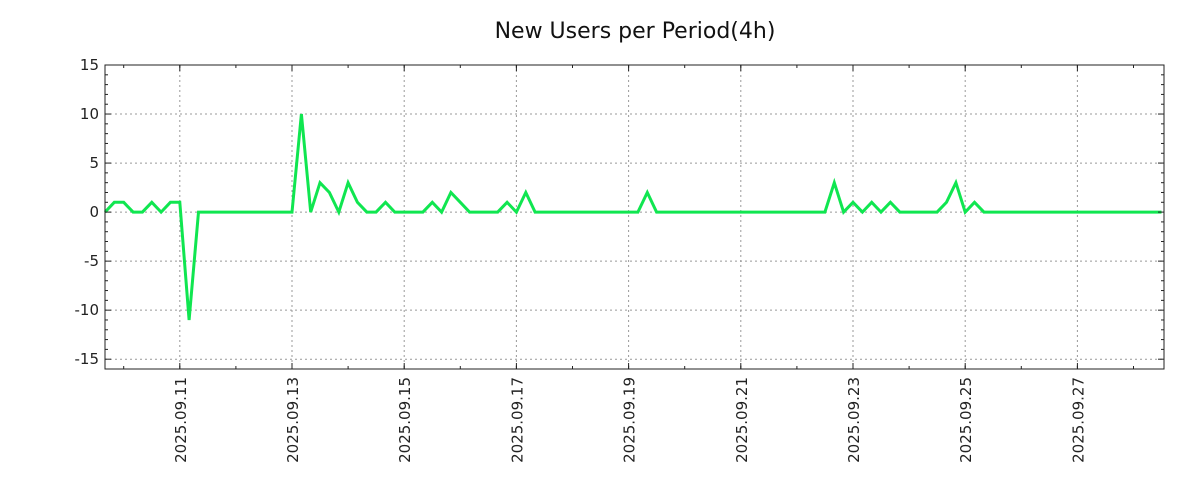  I want to click on x-tick-label: 2025.09.27, so click(1078, 420).